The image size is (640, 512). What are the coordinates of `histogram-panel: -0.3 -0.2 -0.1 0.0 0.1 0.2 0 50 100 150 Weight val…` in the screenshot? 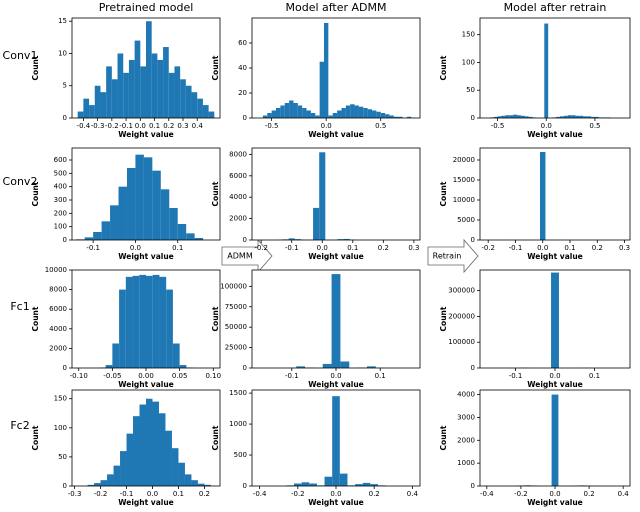 It's located at (126, 448).